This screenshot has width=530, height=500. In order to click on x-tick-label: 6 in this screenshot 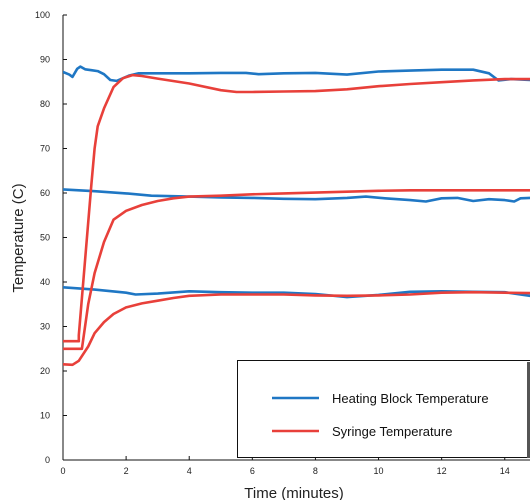, I will do `click(252, 471)`.